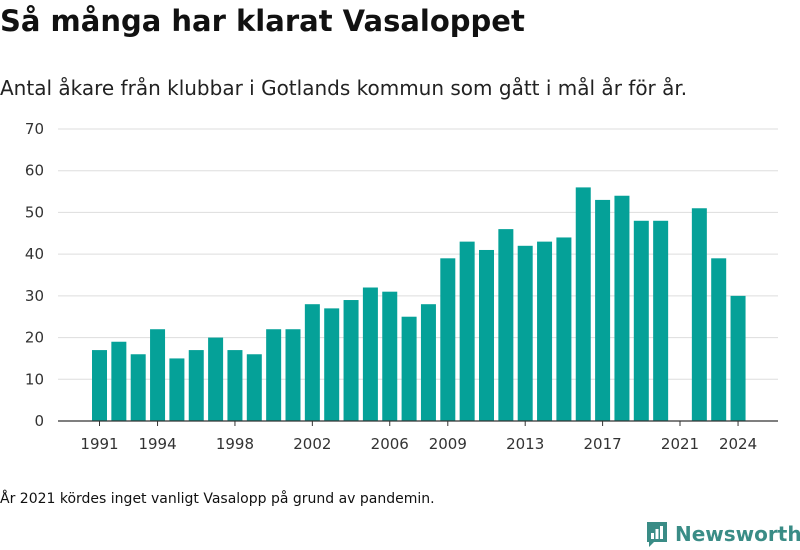 The height and width of the screenshot is (550, 800). I want to click on bar-2003, so click(332, 364).